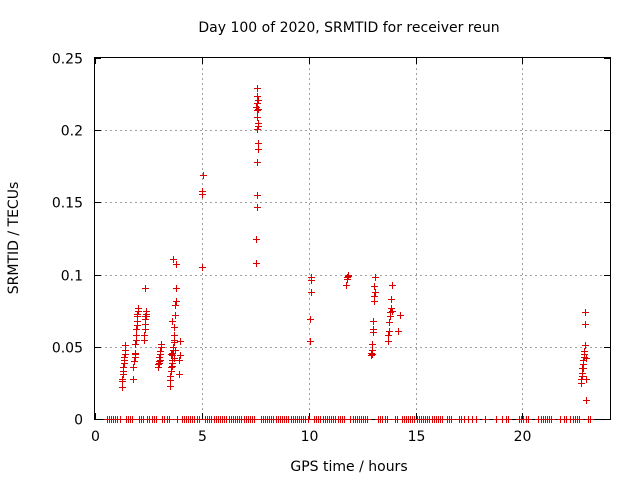  What do you see at coordinates (72, 132) in the screenshot?
I see `y-tick-label: 0.2` at bounding box center [72, 132].